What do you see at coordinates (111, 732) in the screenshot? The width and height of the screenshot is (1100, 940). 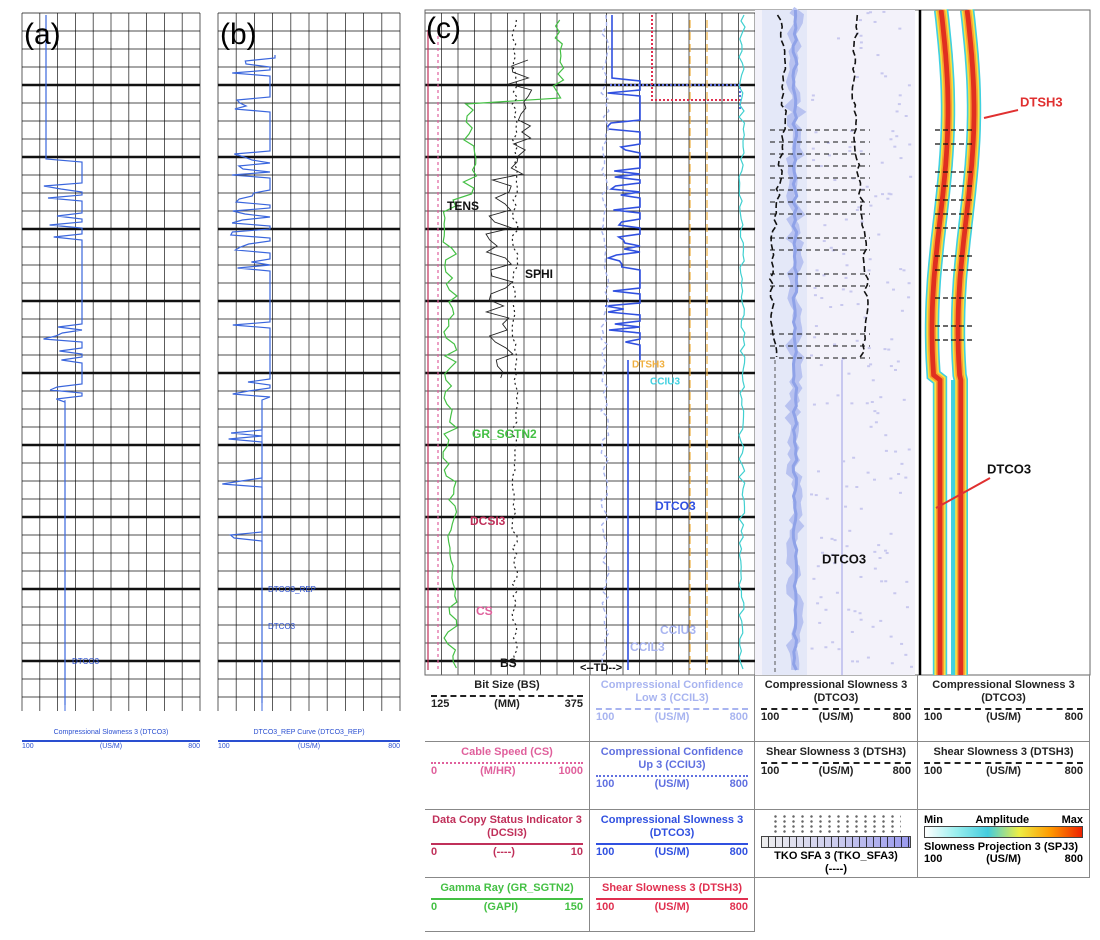 I see `footer-title: Compressional Slowness 3 (DTCO3)` at bounding box center [111, 732].